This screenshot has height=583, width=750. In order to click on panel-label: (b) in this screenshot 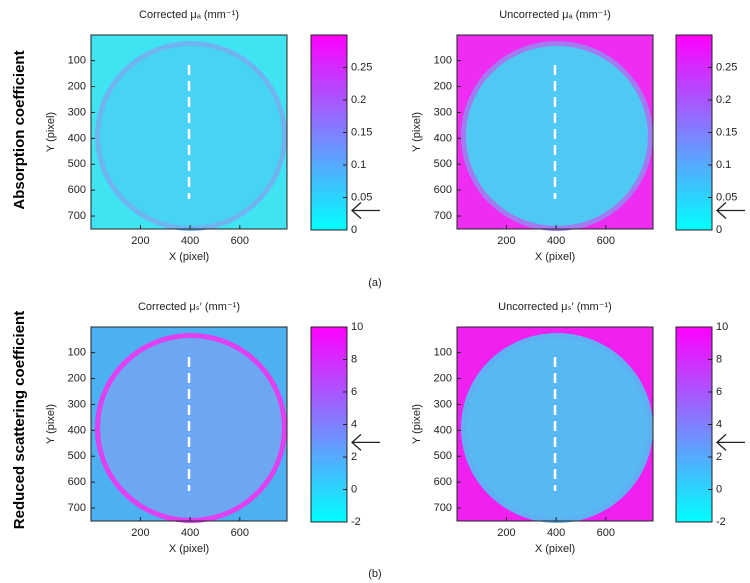, I will do `click(374, 574)`.